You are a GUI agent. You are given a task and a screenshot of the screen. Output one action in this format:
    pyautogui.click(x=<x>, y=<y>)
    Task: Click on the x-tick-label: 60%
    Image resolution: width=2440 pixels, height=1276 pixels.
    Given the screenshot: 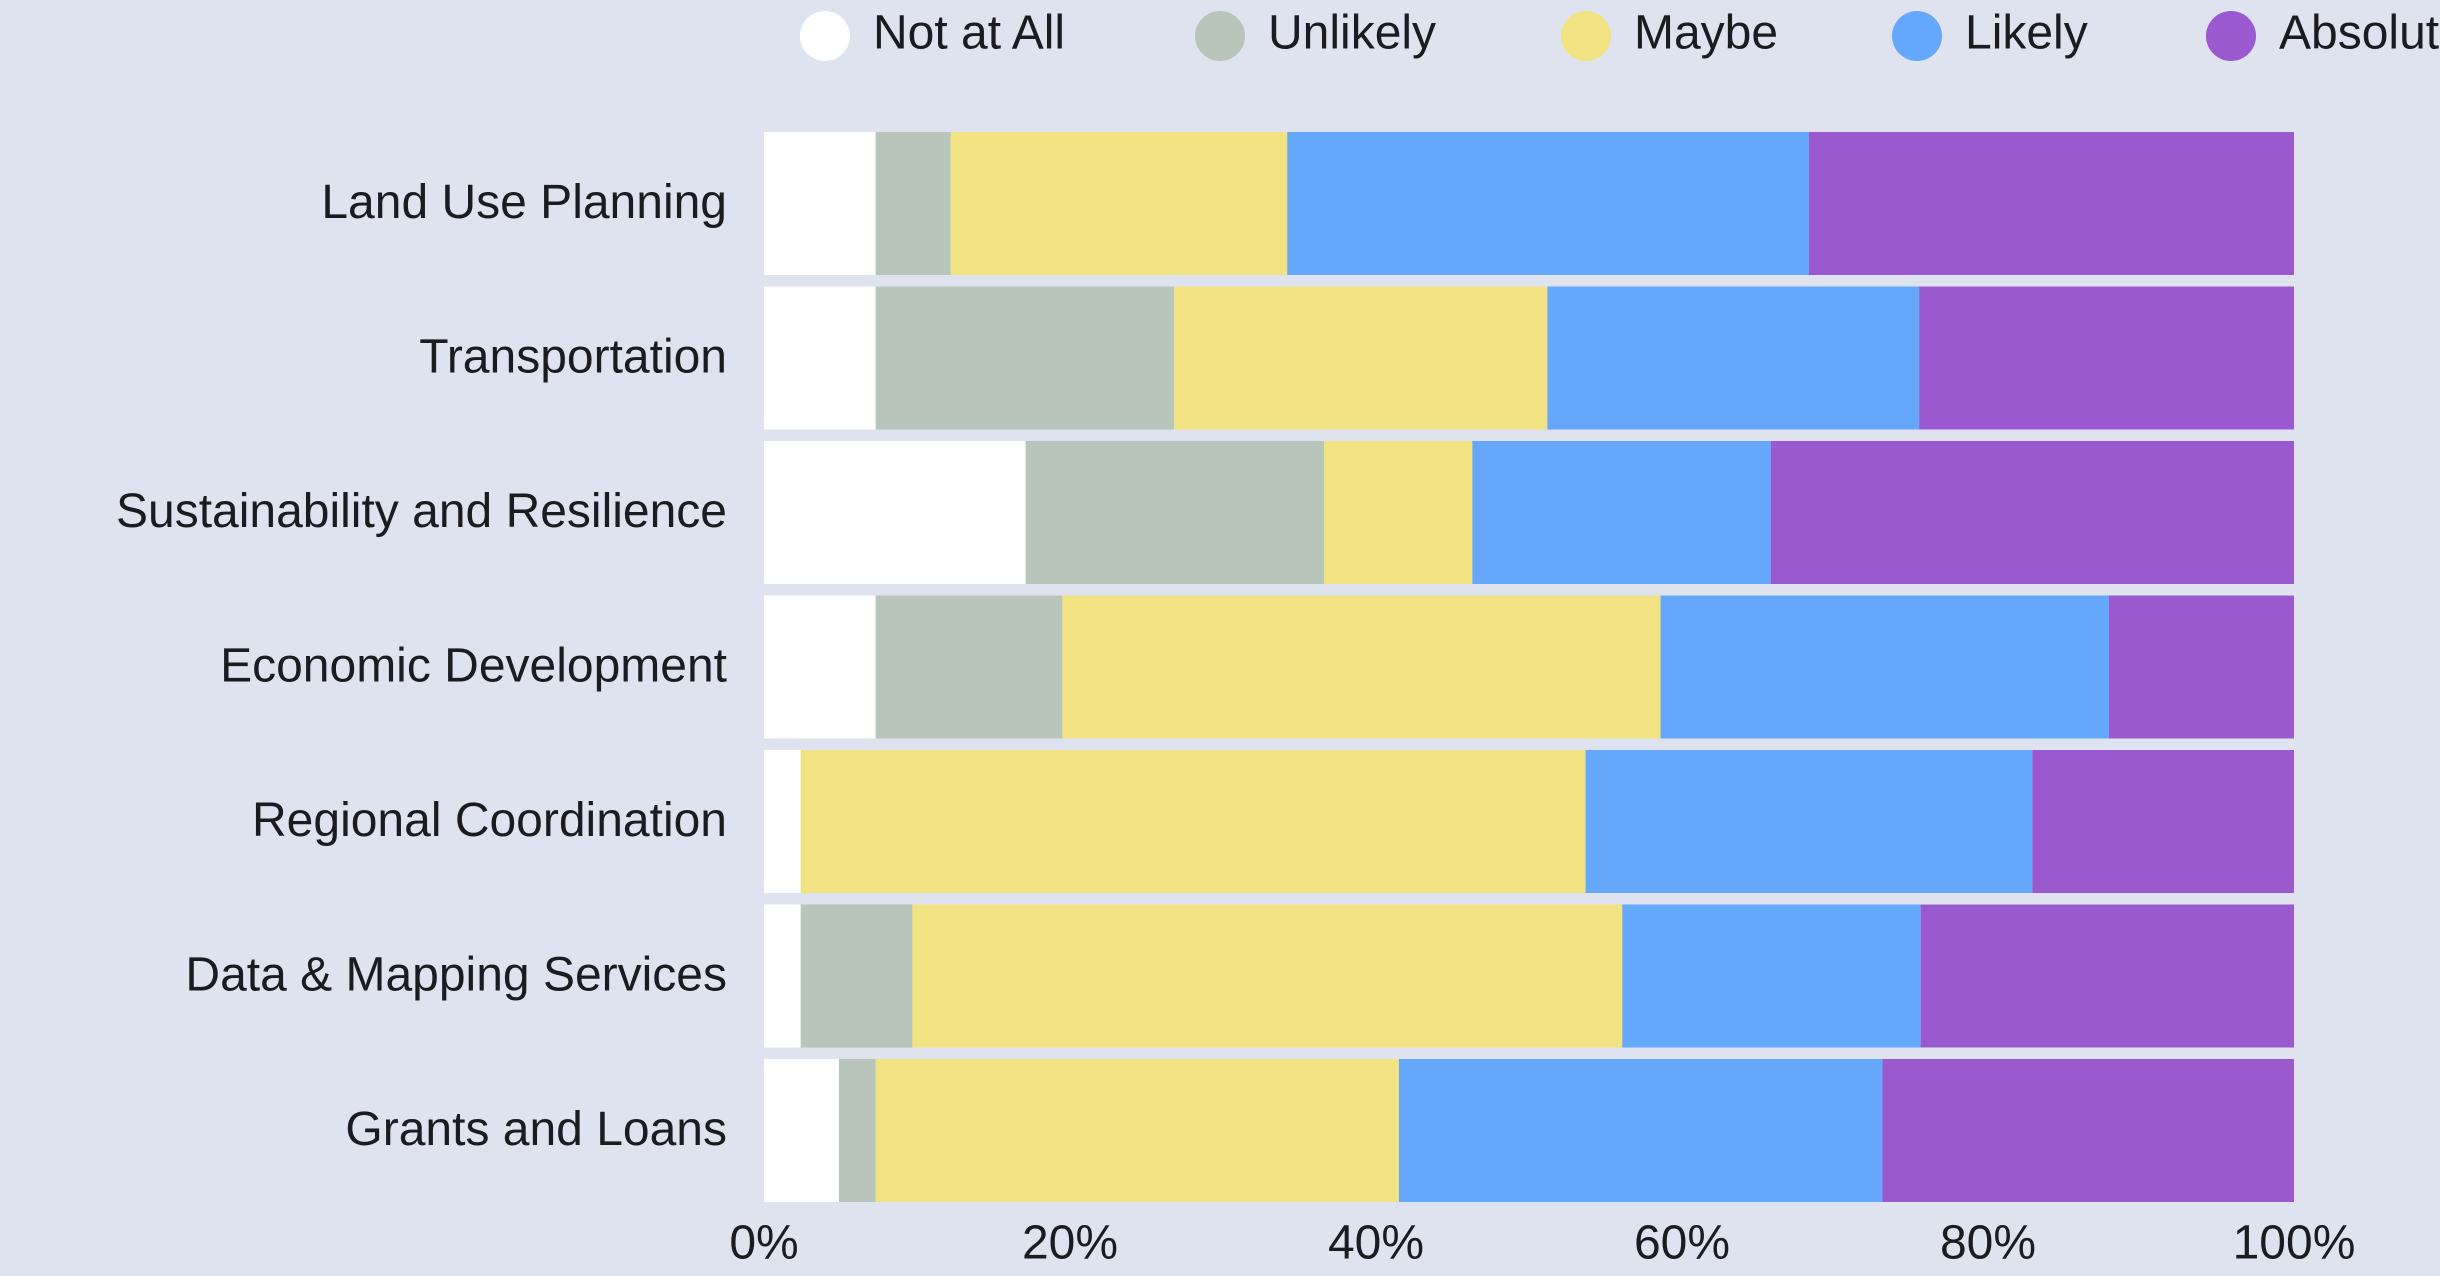 What is the action you would take?
    pyautogui.click(x=1682, y=1243)
    